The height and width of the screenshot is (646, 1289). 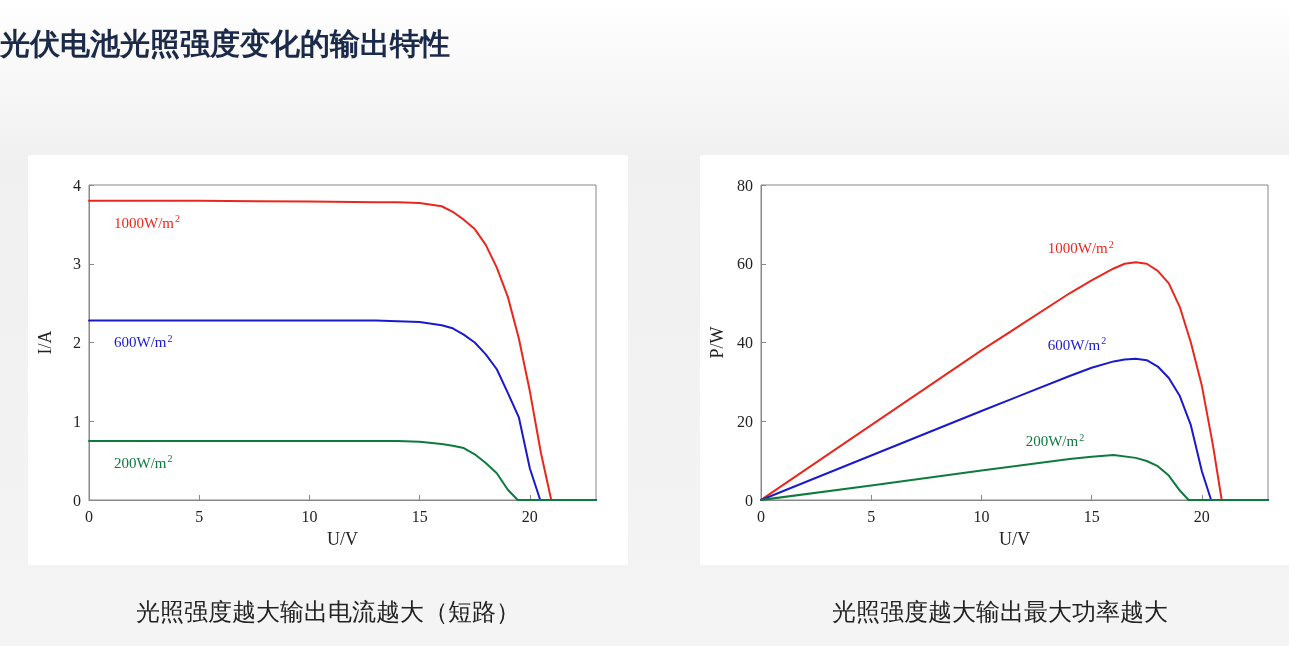 I want to click on y-tick-label: 3, so click(x=77, y=264).